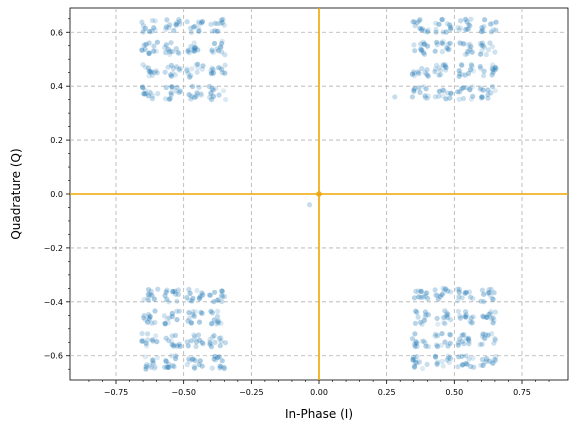 The image size is (576, 432). I want to click on y-tick-label: 0.4, so click(56, 86).